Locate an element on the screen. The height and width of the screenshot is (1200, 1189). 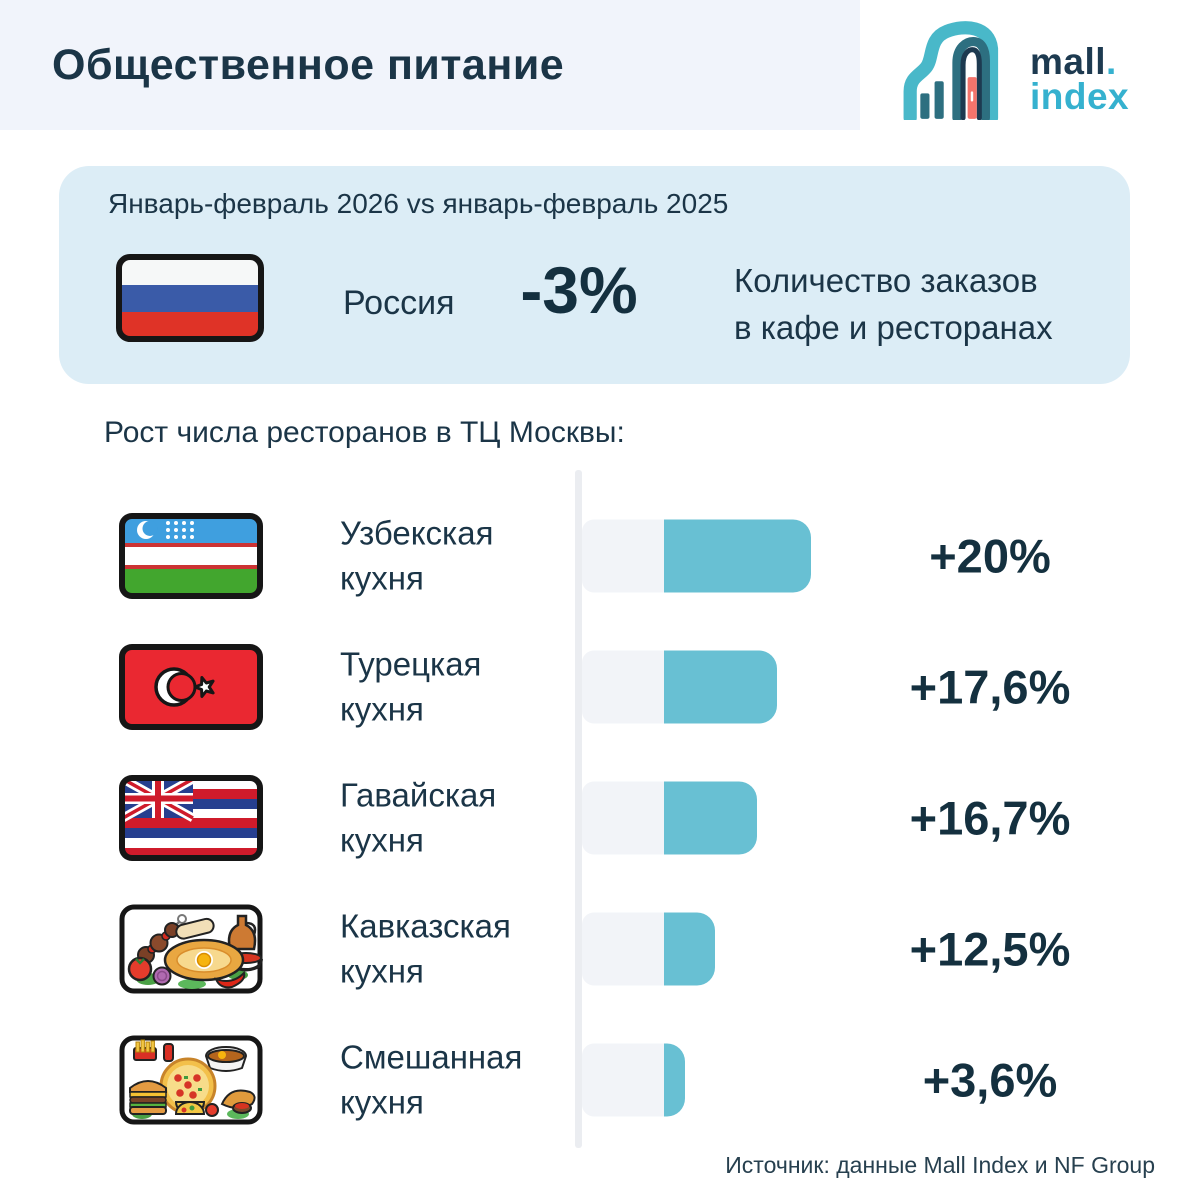
chart-row-turkish: Турецкая кухня +17,6% is located at coordinates (594, 686).